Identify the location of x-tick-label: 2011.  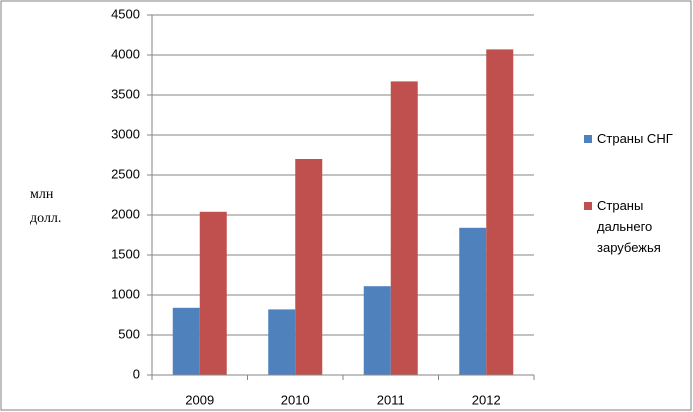
(391, 399).